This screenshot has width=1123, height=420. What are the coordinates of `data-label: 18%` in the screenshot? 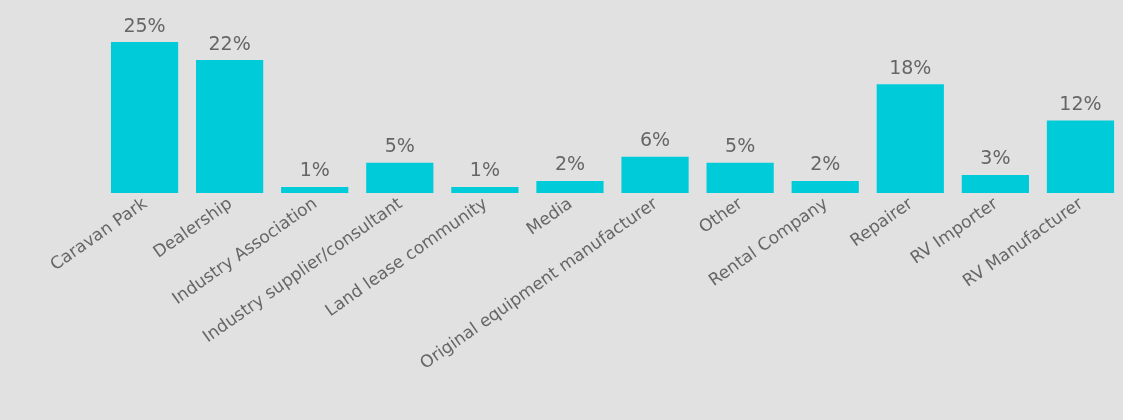 It's located at (910, 66).